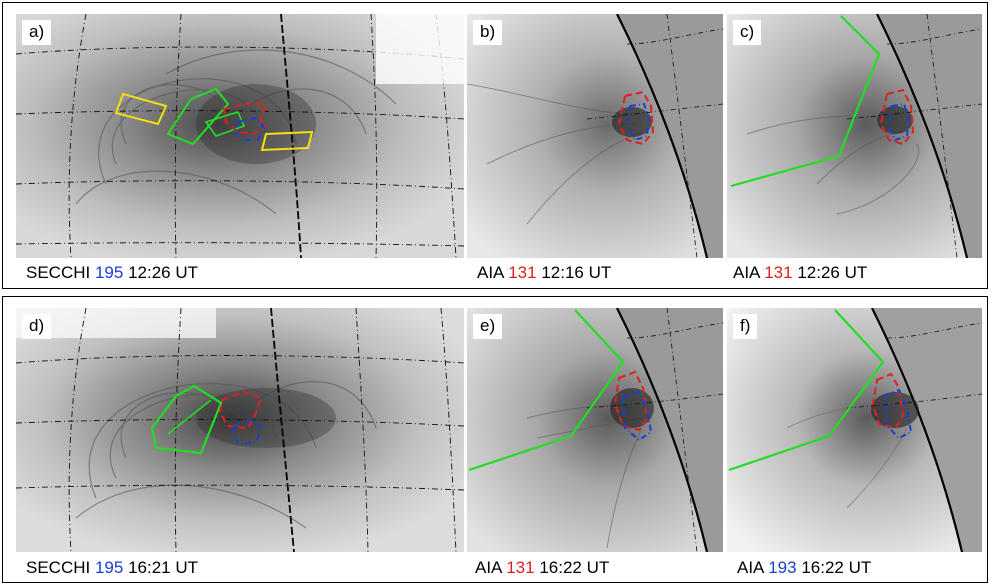 The width and height of the screenshot is (992, 586). Describe the element at coordinates (163, 567) in the screenshot. I see `observation-time: 16:21 UT` at that location.